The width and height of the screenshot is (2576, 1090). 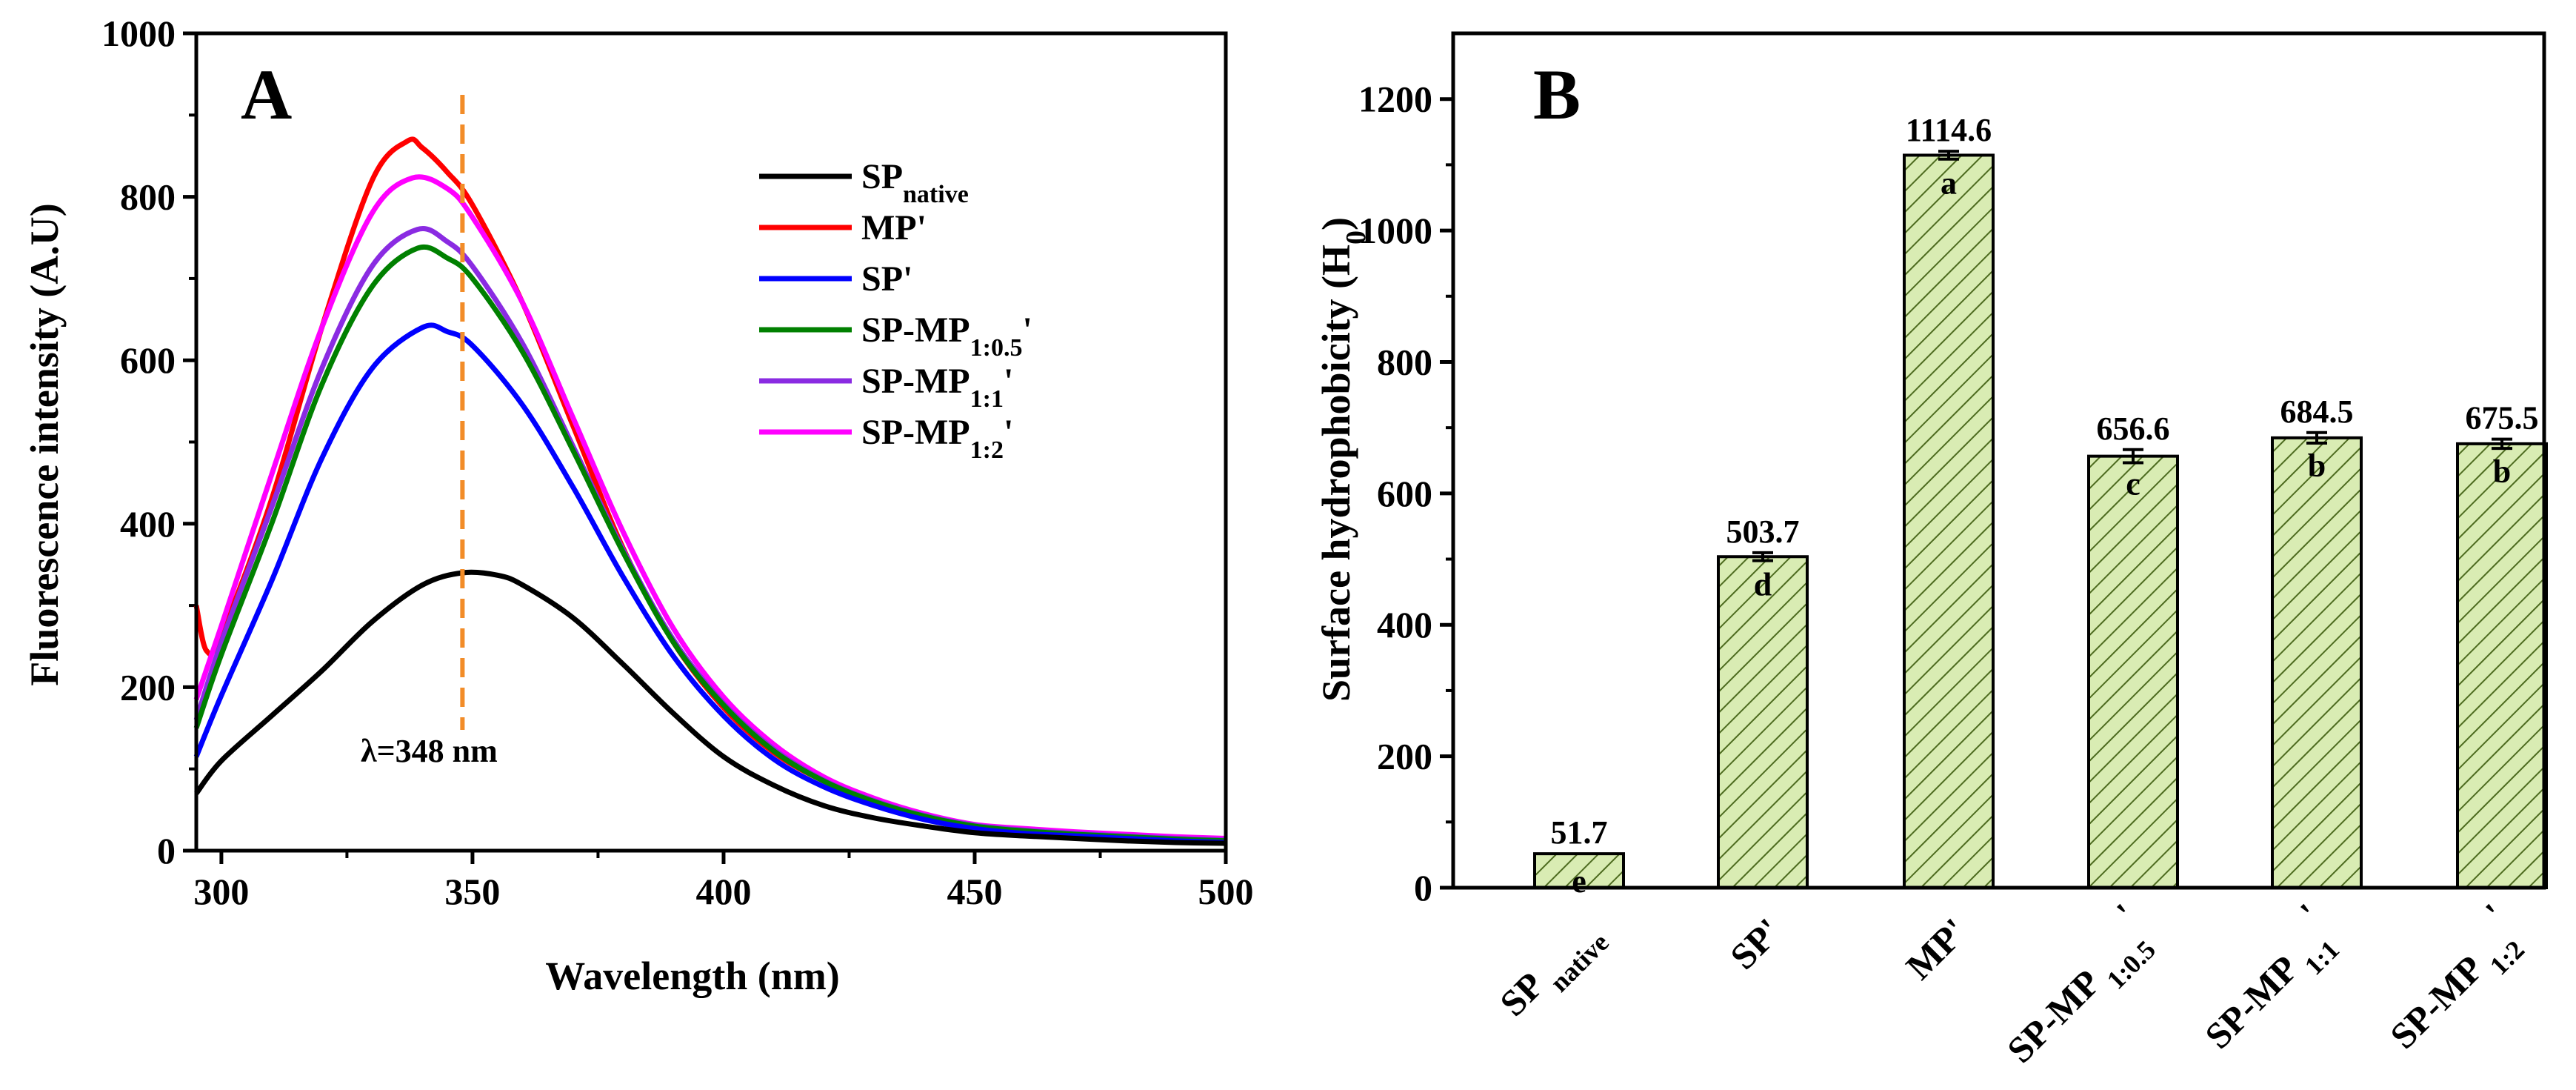 I want to click on legend-label: SPnative, so click(x=915, y=183).